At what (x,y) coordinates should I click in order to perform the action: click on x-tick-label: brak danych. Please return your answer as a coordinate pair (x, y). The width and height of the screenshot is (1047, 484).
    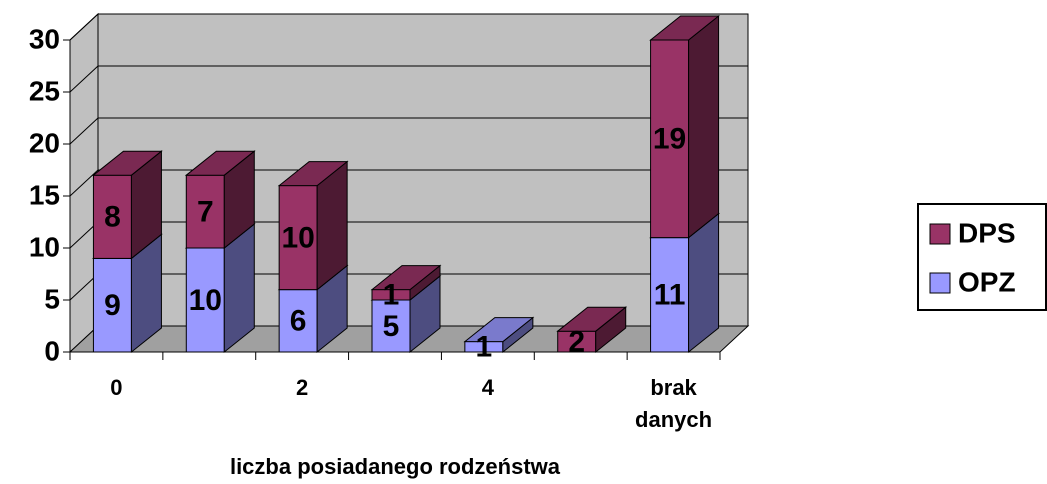
    Looking at the image, I should click on (674, 403).